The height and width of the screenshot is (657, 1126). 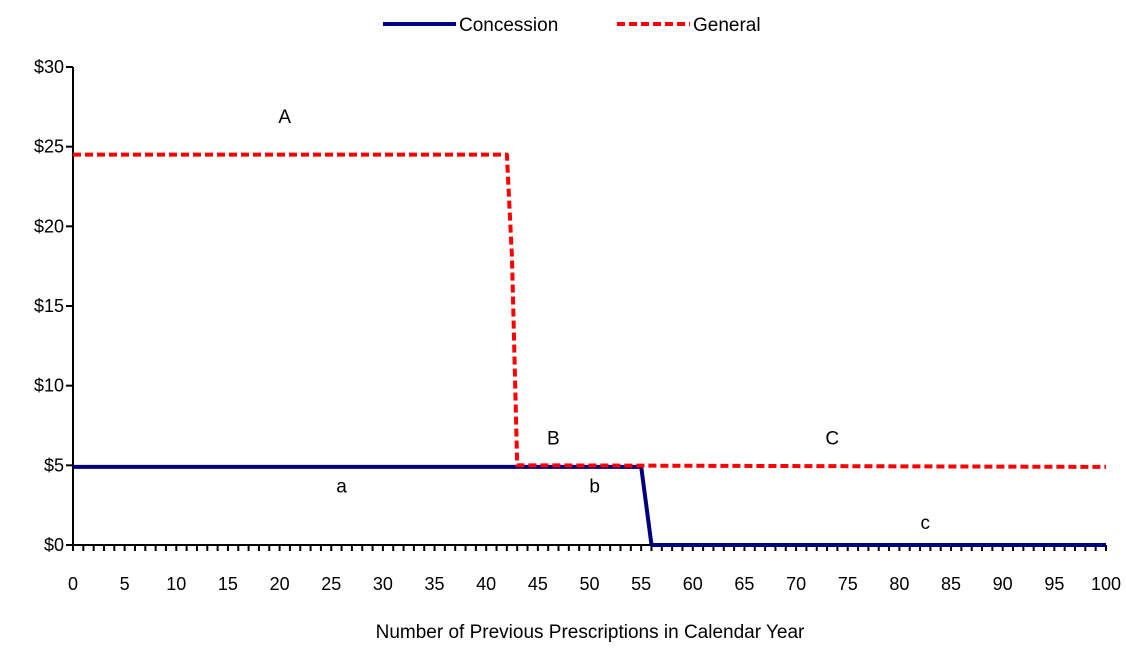 I want to click on annotation-label: C, so click(x=832, y=439).